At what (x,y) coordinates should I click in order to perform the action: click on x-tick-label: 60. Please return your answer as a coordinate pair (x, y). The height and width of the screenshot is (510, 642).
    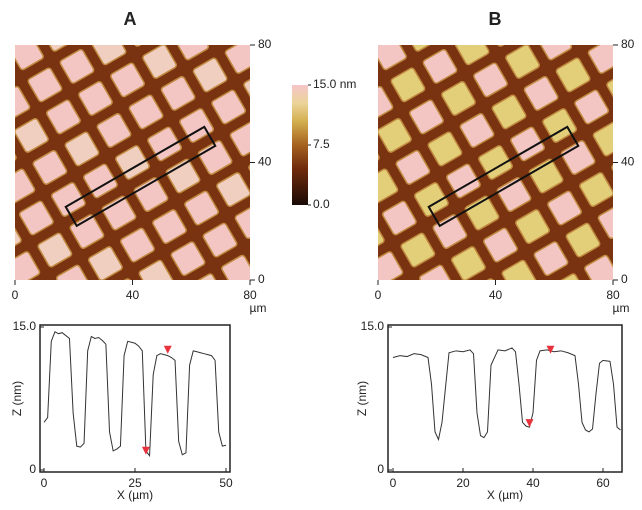
    Looking at the image, I should click on (603, 483).